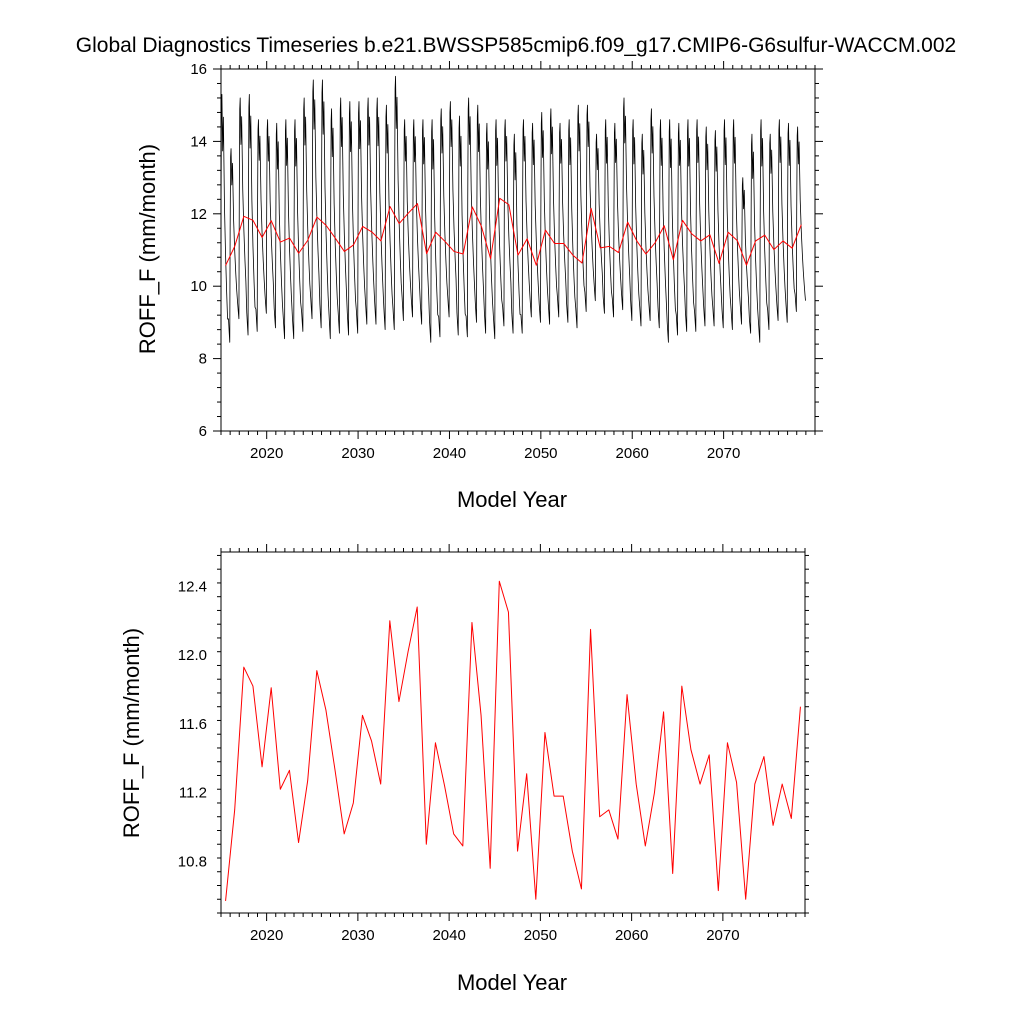  Describe the element at coordinates (512, 499) in the screenshot. I see `top-panel-x-axis-title: Model Year` at that location.